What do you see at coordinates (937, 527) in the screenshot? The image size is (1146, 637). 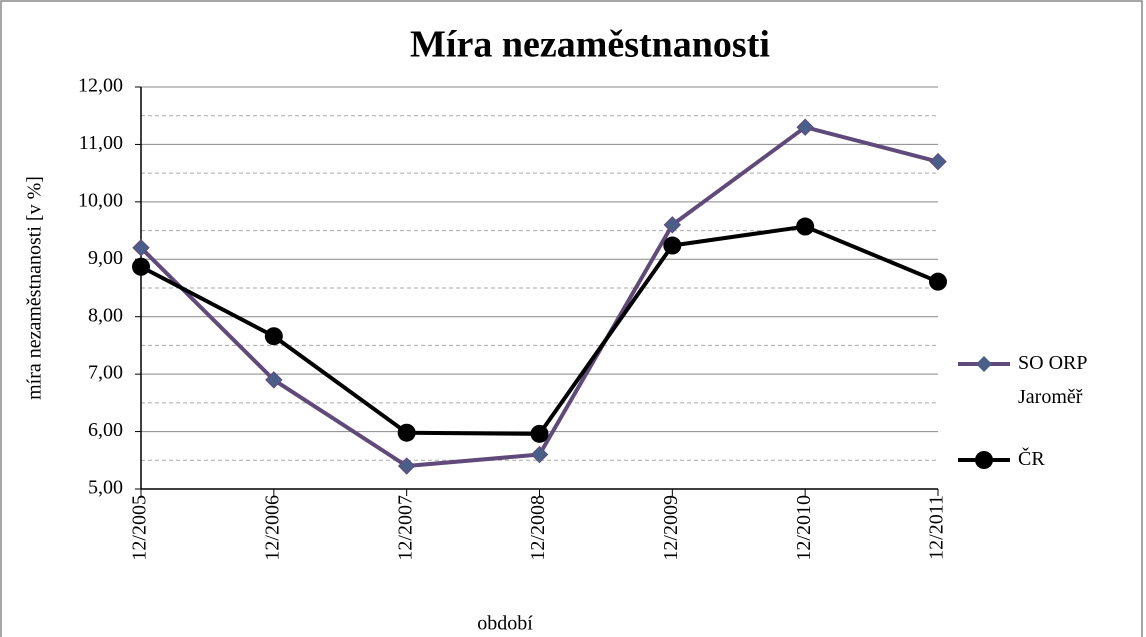 I see `x-tick-label: 12/2011` at bounding box center [937, 527].